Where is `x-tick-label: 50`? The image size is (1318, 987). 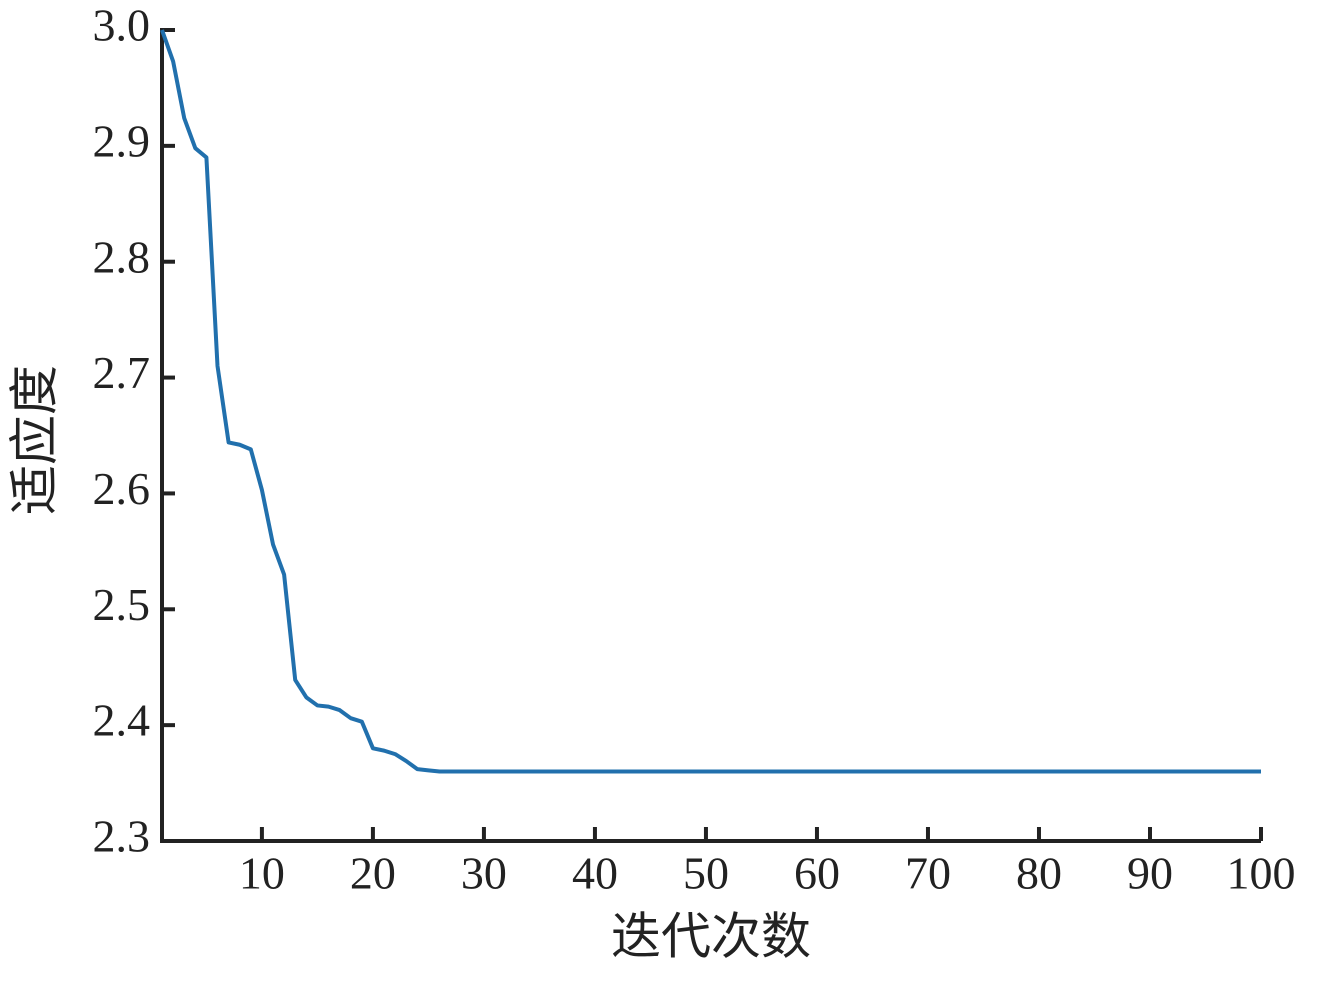 x-tick-label: 50 is located at coordinates (706, 873).